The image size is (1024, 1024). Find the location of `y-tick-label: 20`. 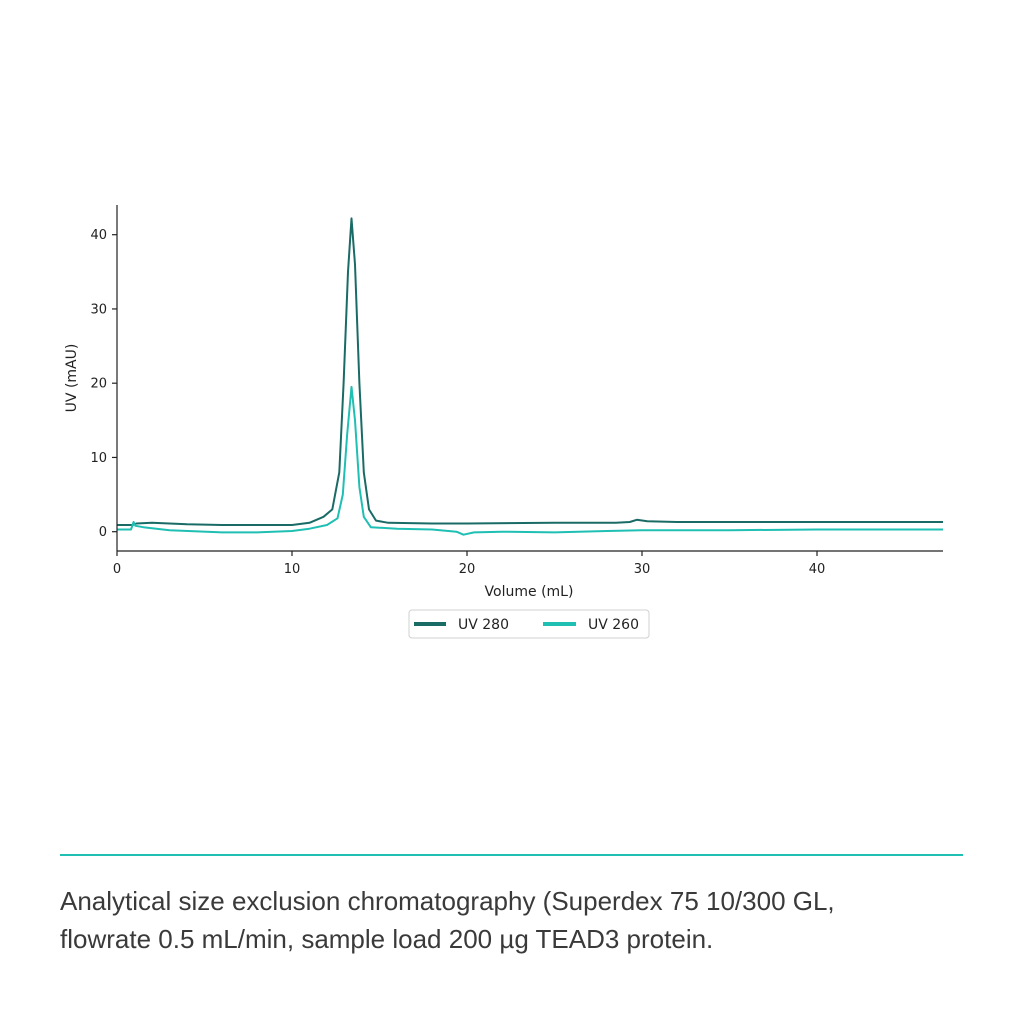

y-tick-label: 20 is located at coordinates (98, 384).